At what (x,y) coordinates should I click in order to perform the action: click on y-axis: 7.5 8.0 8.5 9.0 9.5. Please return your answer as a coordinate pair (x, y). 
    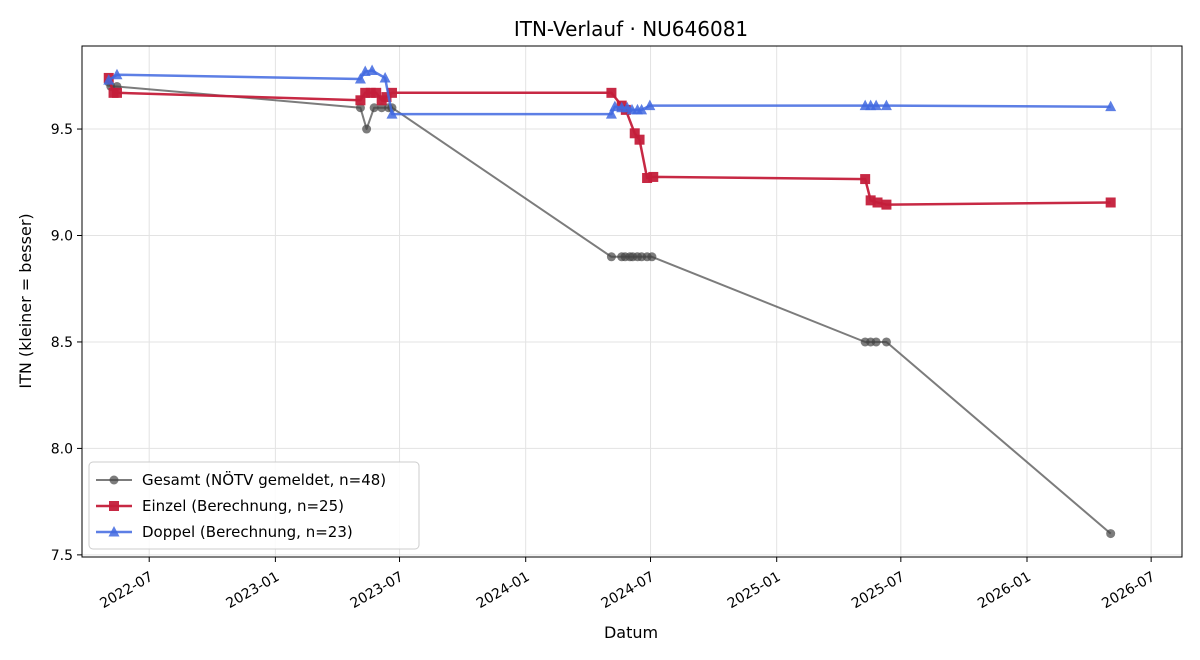
    Looking at the image, I should click on (66, 343).